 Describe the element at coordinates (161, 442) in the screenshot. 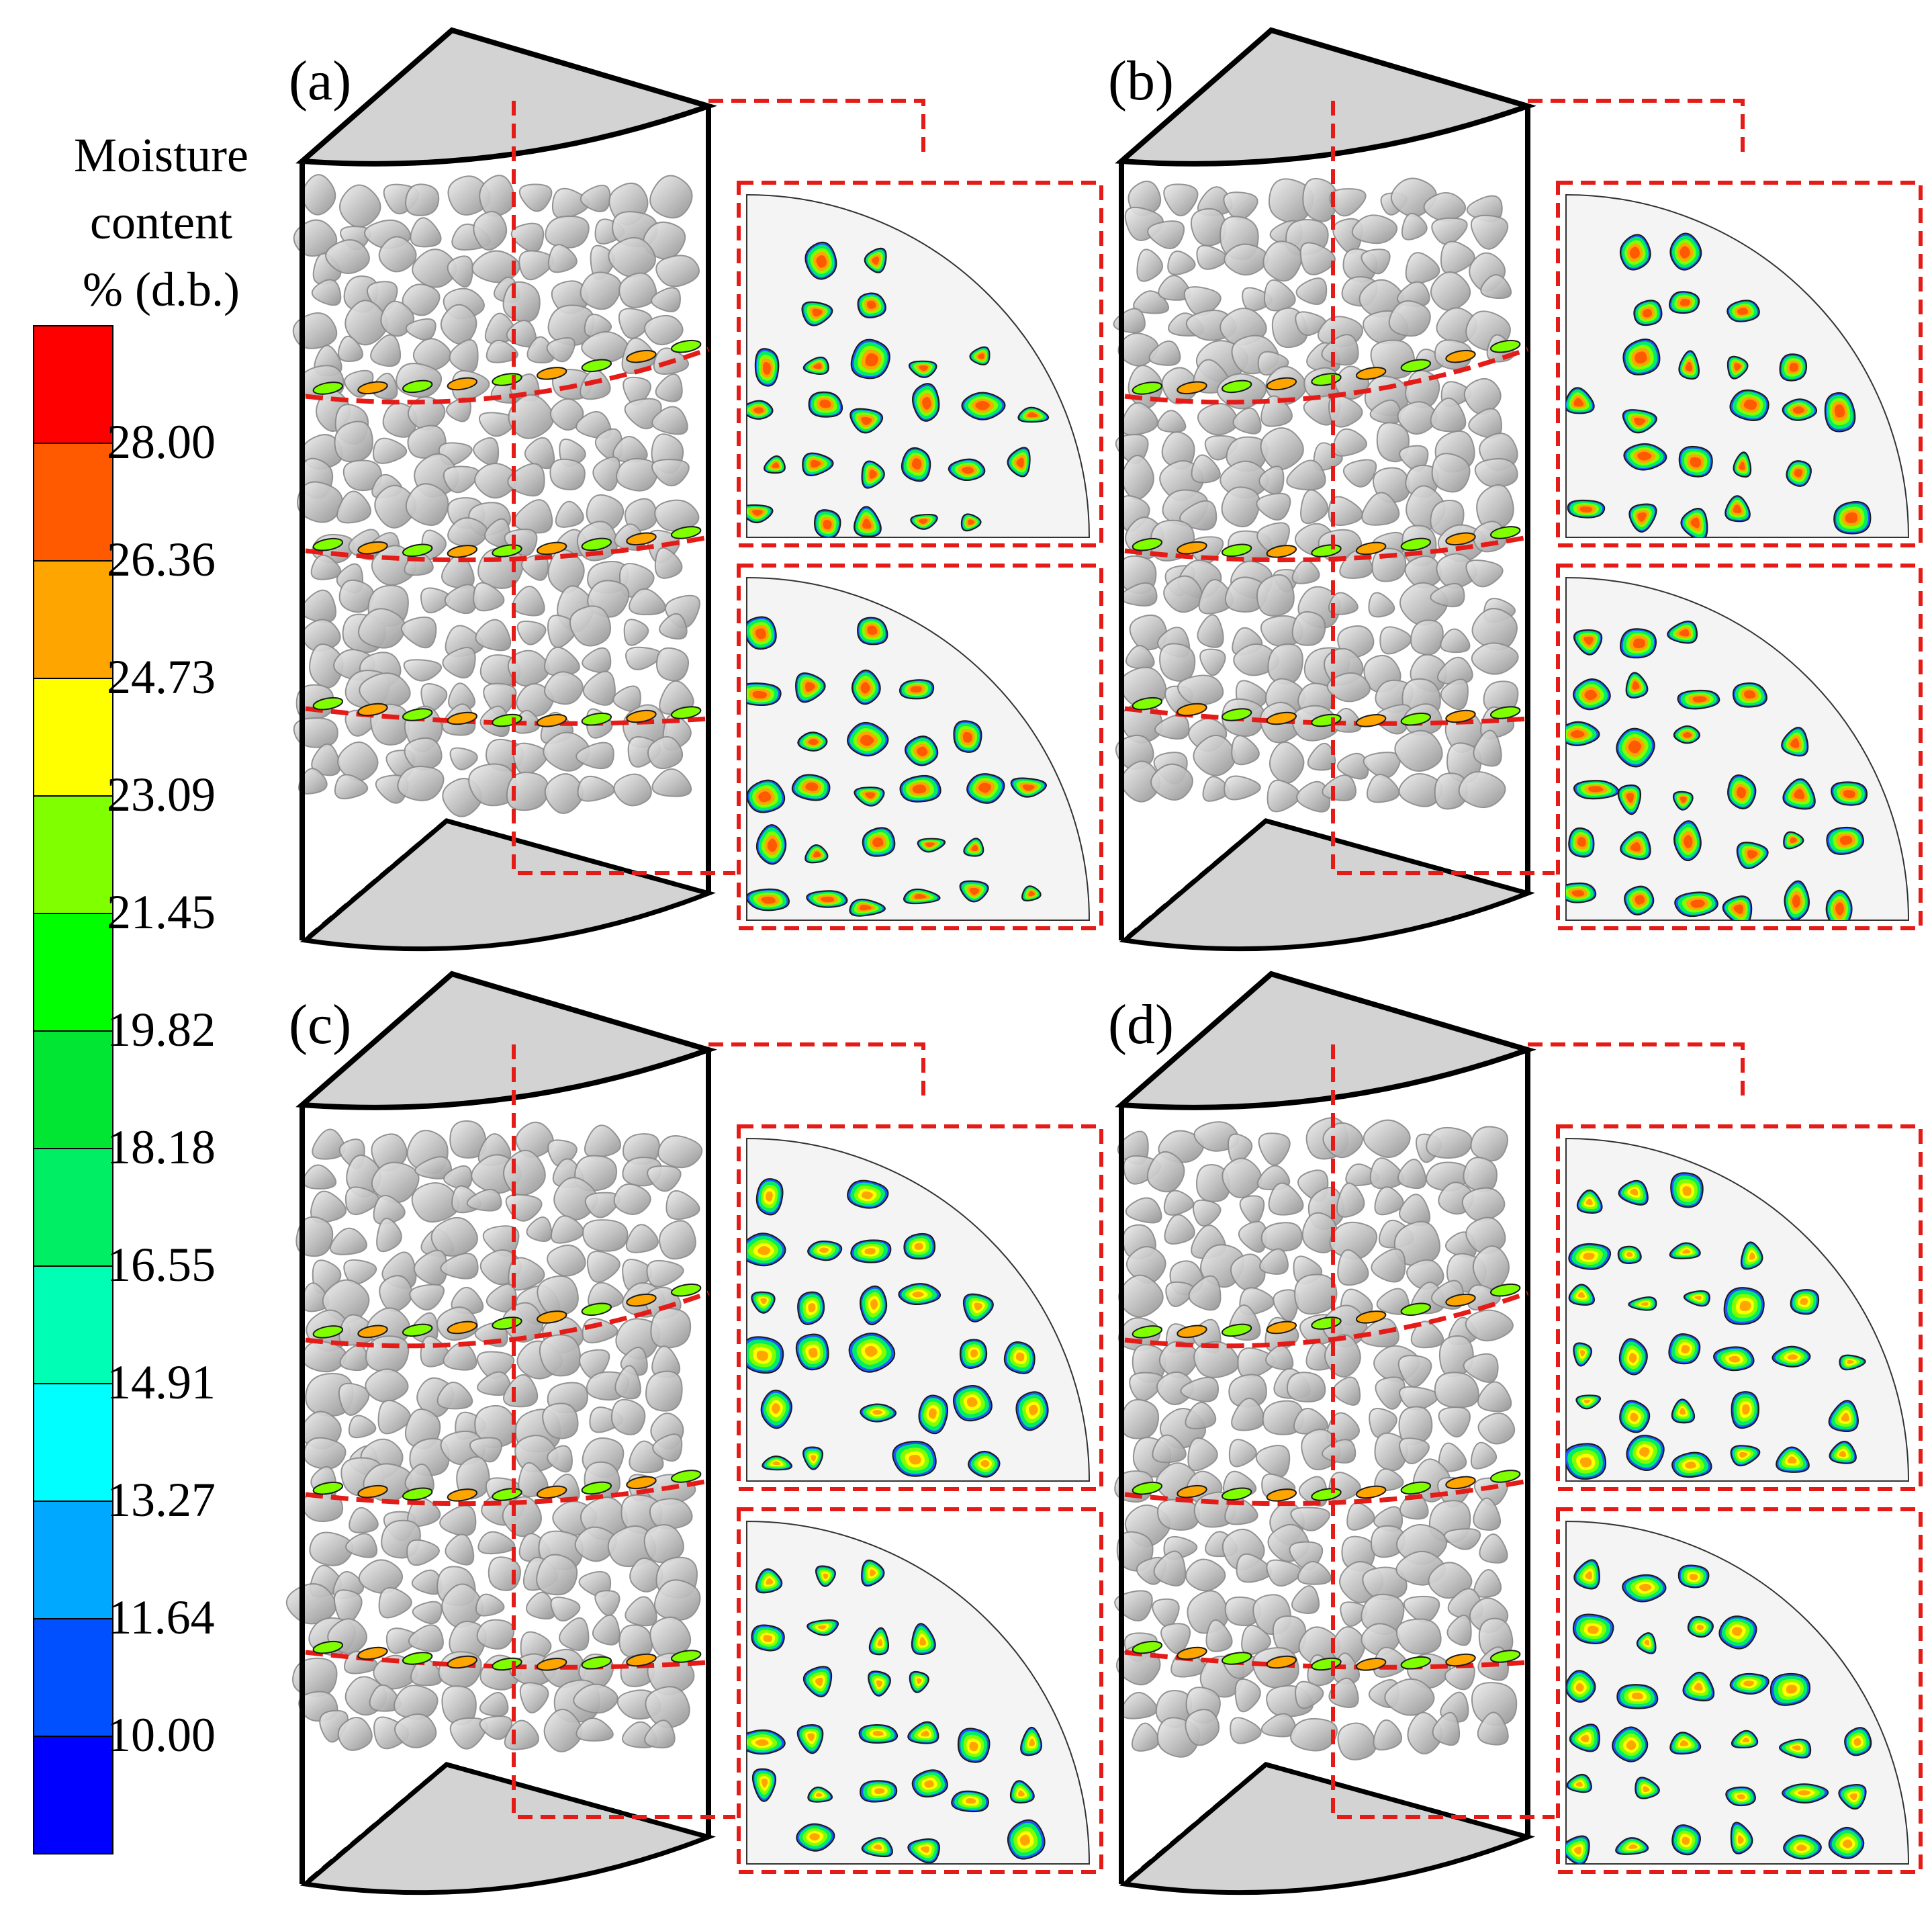

I see `legend-tick-label: 28.00` at that location.